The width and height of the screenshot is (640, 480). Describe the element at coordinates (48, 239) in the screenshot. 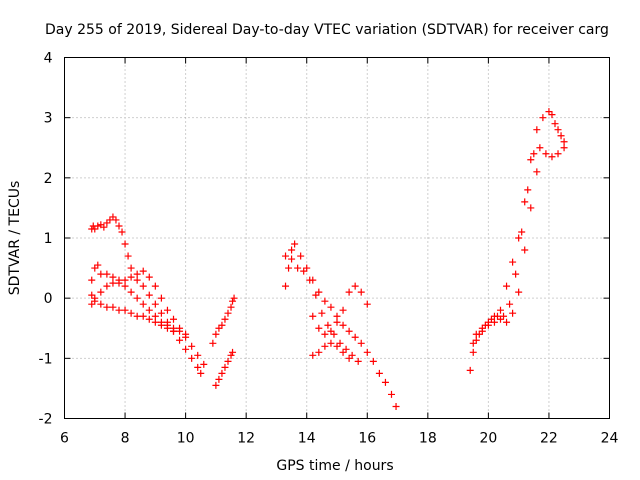

I see `y-tick-label: 1` at that location.